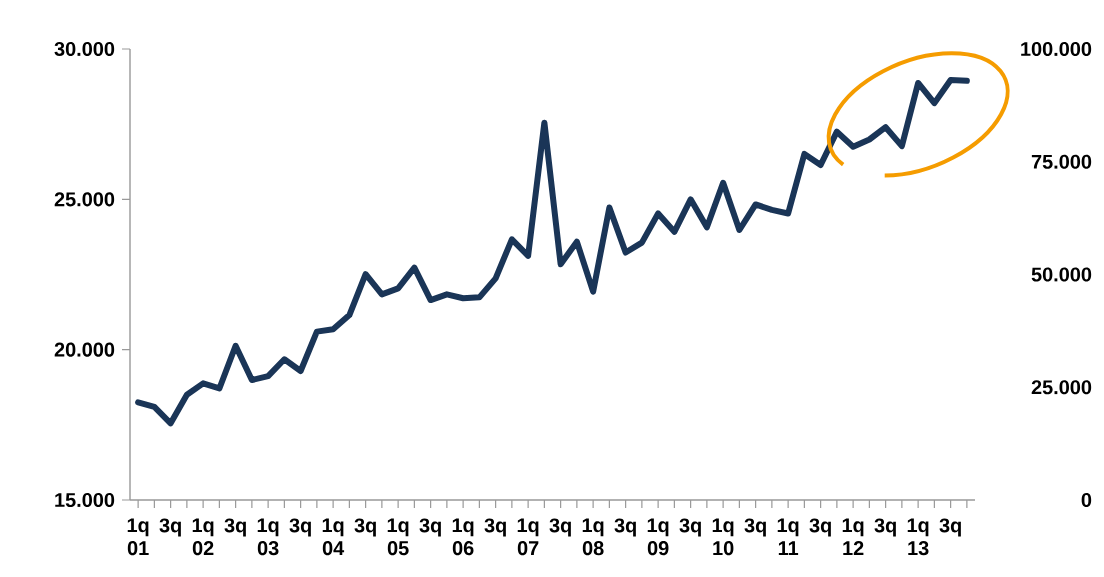  Describe the element at coordinates (398, 537) in the screenshot. I see `x-tick-label: 1q 05` at that location.